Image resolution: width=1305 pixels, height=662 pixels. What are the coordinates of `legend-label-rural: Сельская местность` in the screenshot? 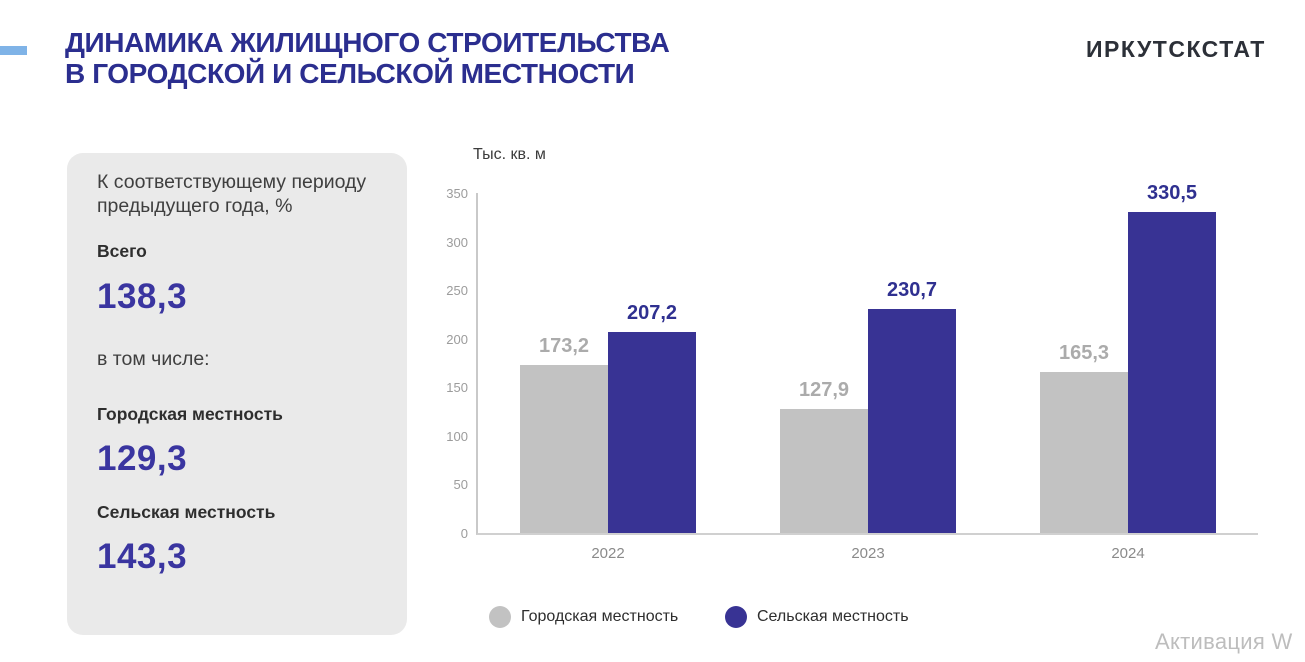 It's located at (833, 616).